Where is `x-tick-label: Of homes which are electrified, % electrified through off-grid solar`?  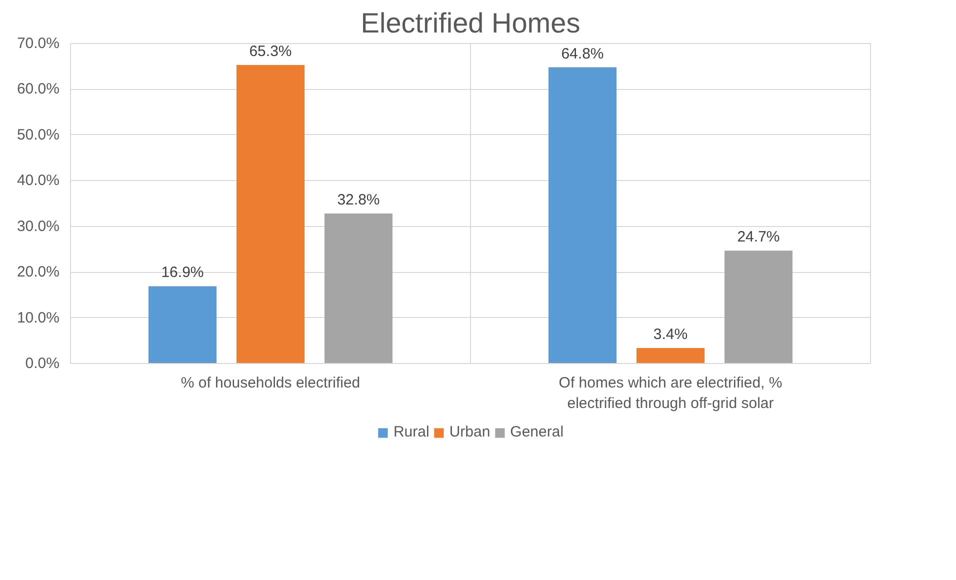
x-tick-label: Of homes which are electrified, % electrified through off-grid solar is located at coordinates (670, 393).